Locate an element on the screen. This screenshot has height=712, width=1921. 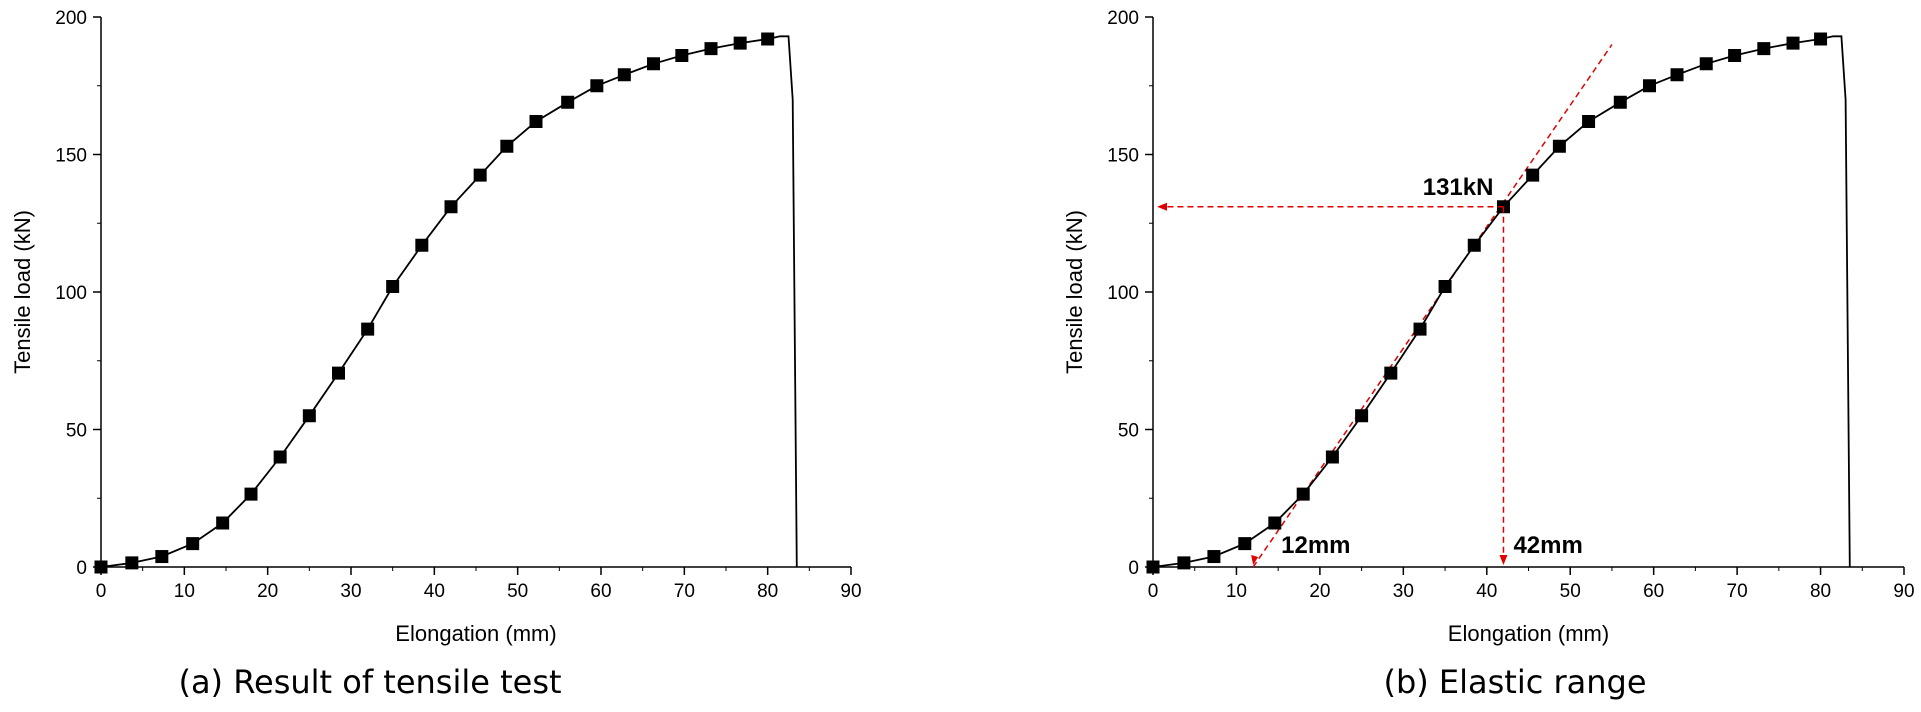
figure-caption: (a) Result of tensile test is located at coordinates (369, 682).